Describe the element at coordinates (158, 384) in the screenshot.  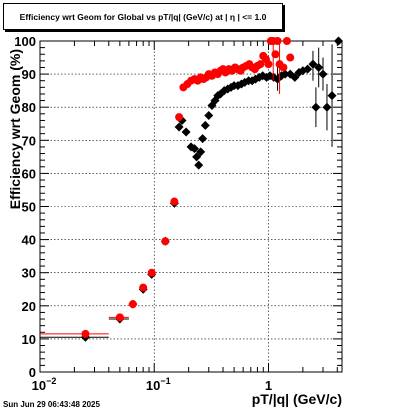
I see `x-tick-label: 10⁻¹` at that location.